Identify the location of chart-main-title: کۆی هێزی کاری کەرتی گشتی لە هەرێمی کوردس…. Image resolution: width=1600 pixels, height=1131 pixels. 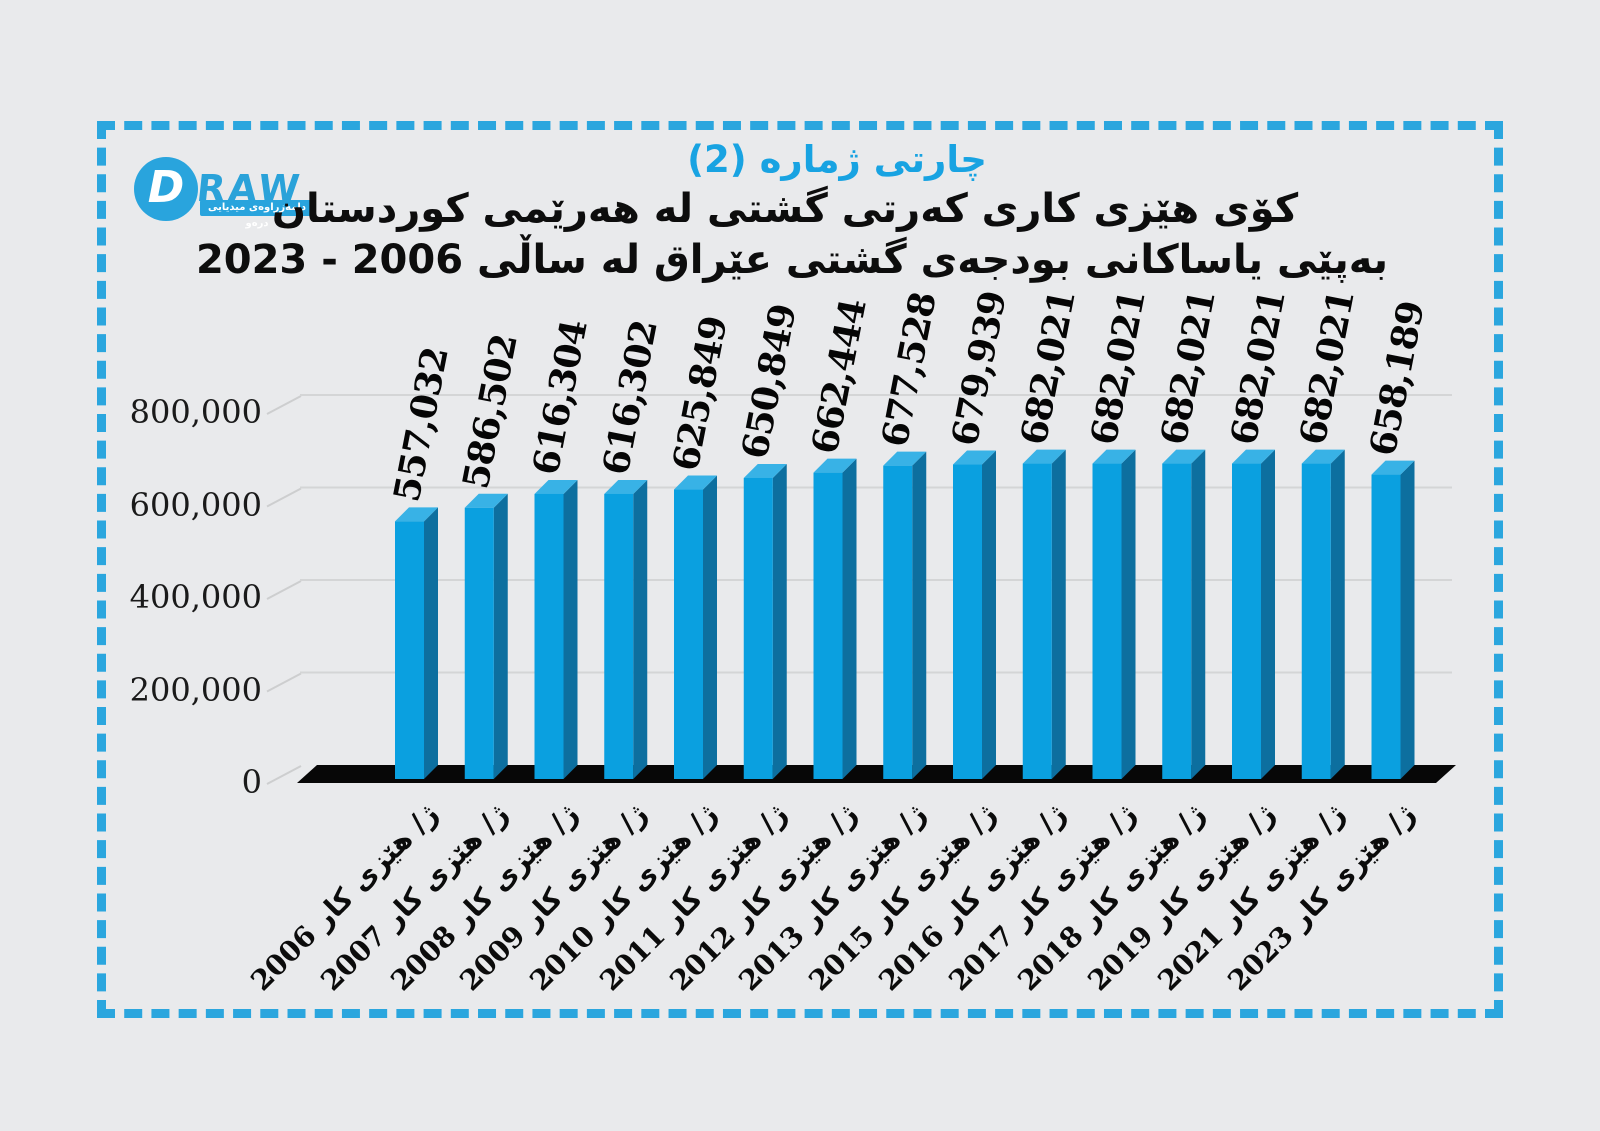
(785, 209).